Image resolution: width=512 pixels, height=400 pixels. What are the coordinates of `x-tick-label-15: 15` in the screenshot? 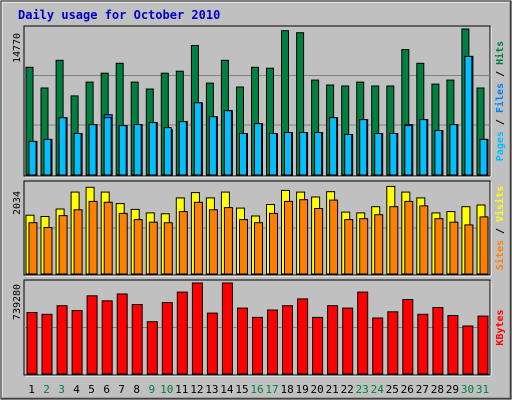 It's located at (241, 389).